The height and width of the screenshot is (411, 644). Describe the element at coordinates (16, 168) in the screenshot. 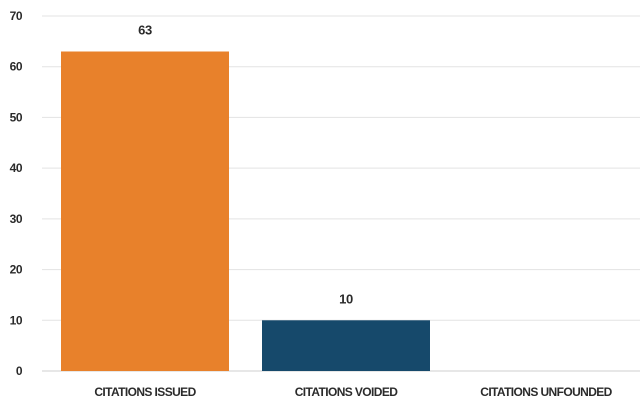

I see `y-tick-label: 40` at that location.